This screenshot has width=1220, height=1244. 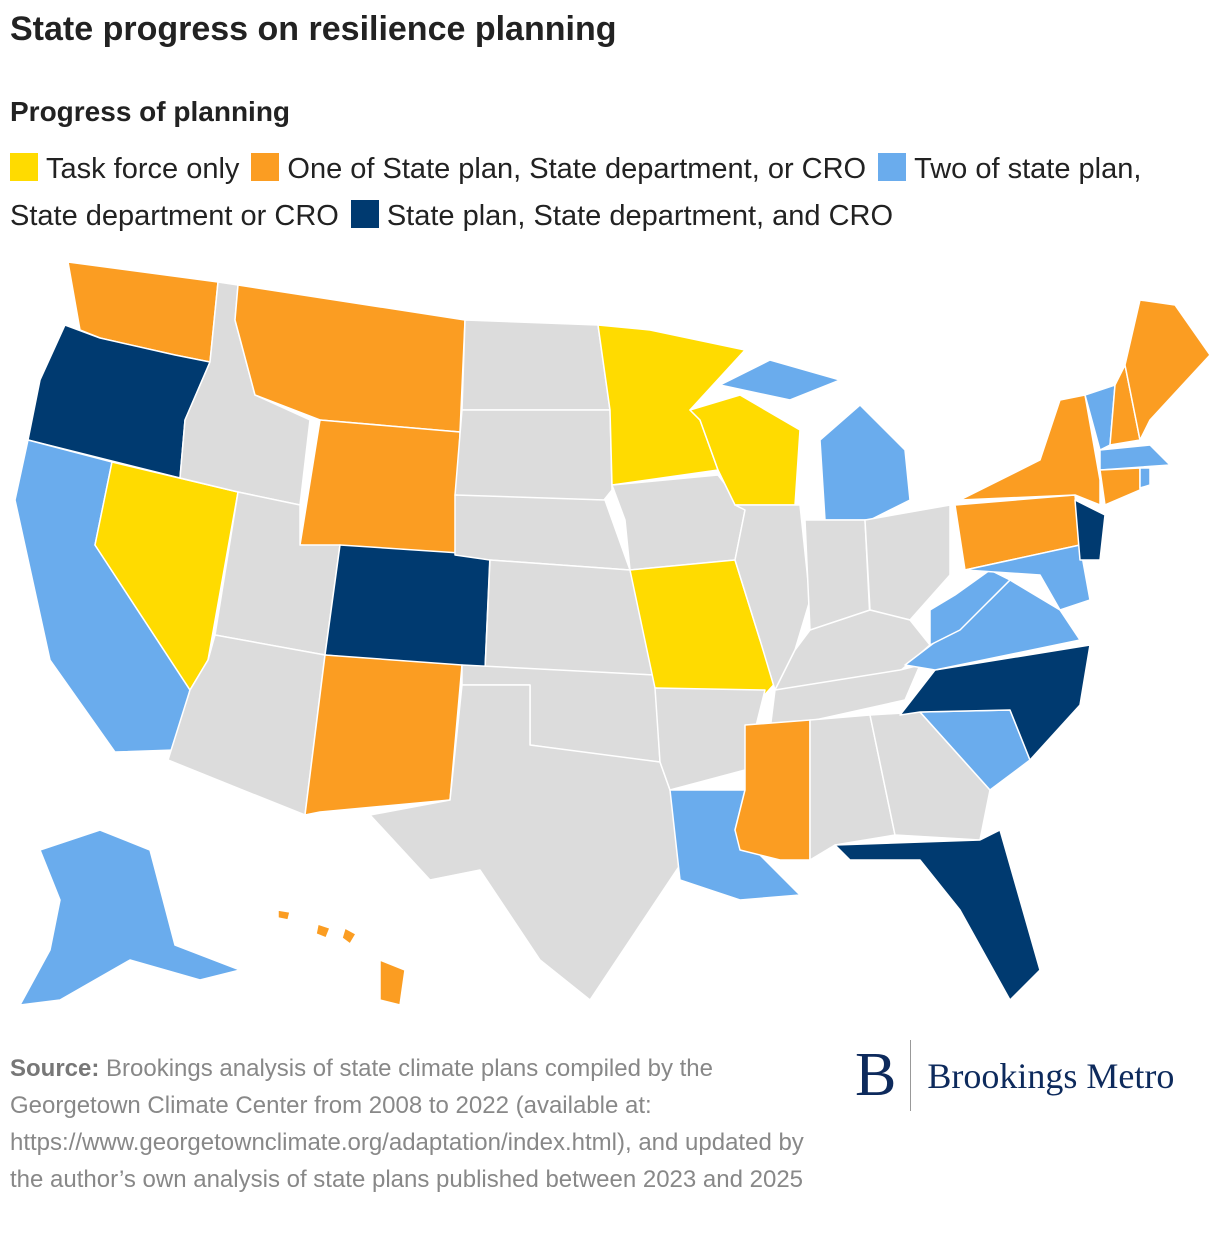 What do you see at coordinates (640, 216) in the screenshot?
I see `legend-label: State plan, State department, and CRO` at bounding box center [640, 216].